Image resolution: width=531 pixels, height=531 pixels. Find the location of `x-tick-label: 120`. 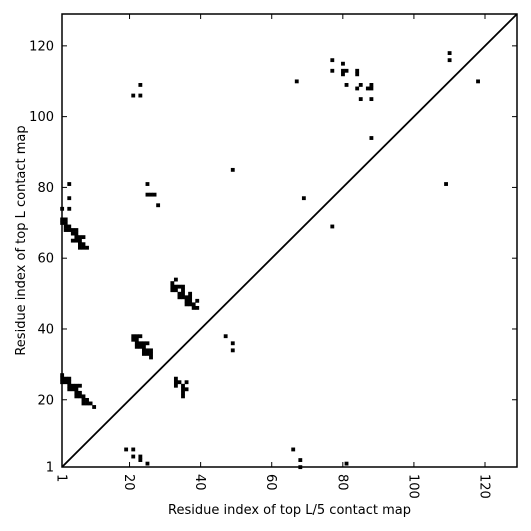

x-tick-label: 120 is located at coordinates (484, 486).